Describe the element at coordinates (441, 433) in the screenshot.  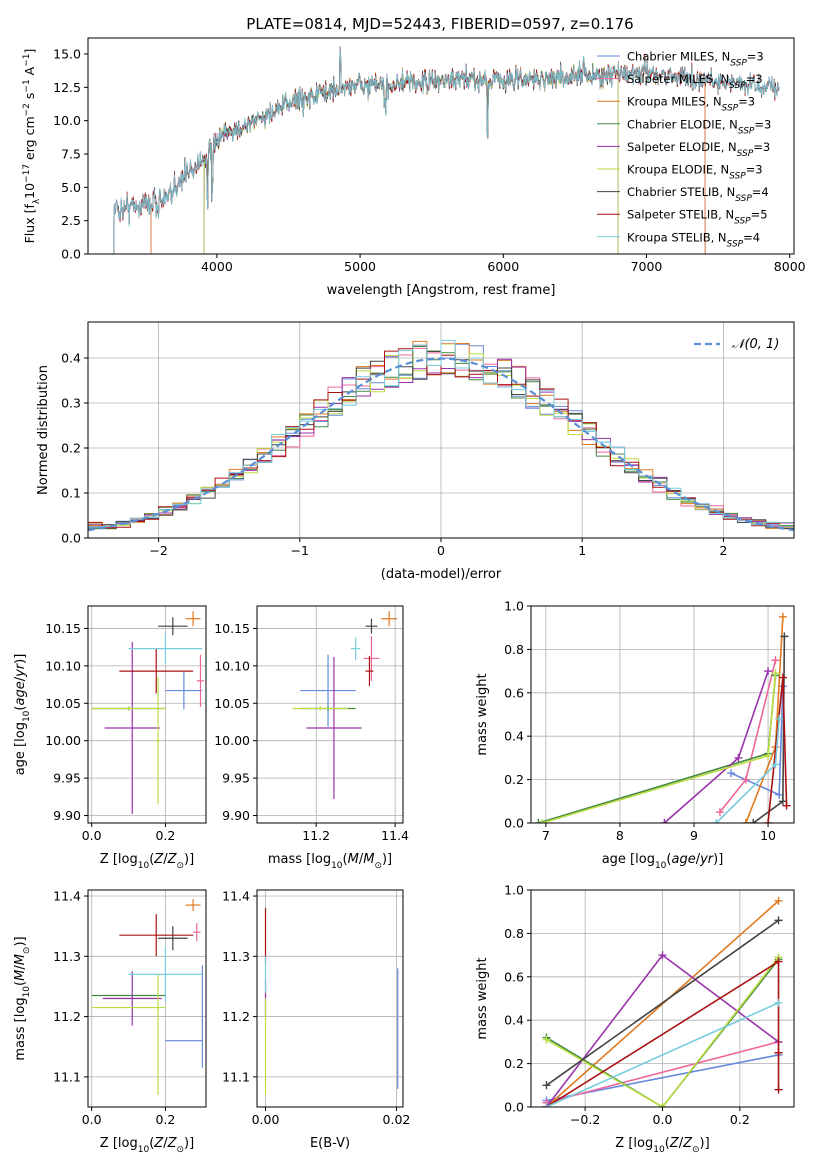
I see `histogram-kroupa_stelib` at that location.